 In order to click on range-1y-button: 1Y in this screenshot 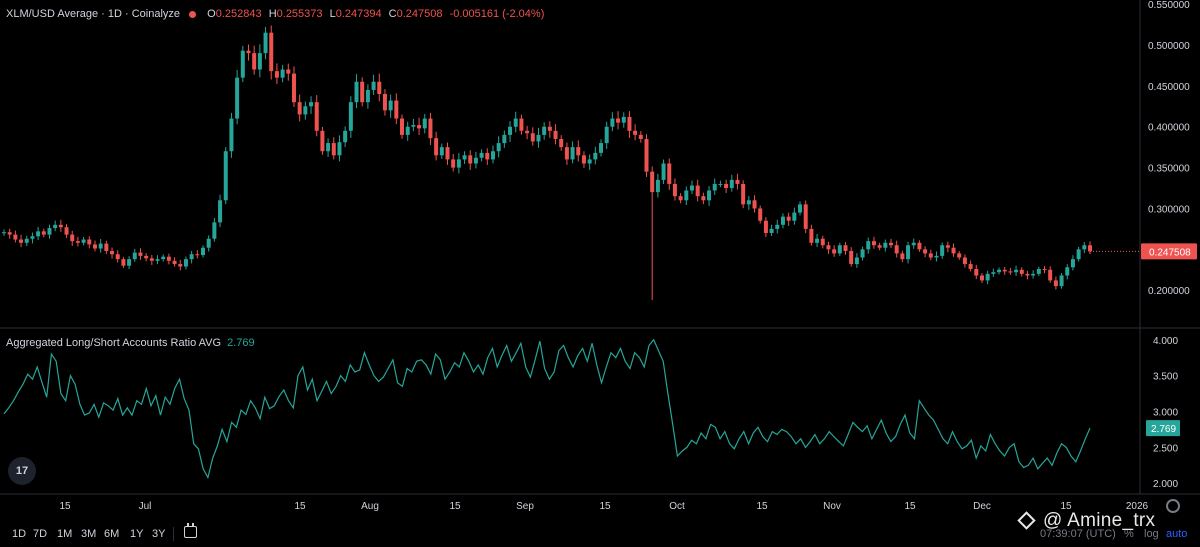, I will do `click(137, 534)`.